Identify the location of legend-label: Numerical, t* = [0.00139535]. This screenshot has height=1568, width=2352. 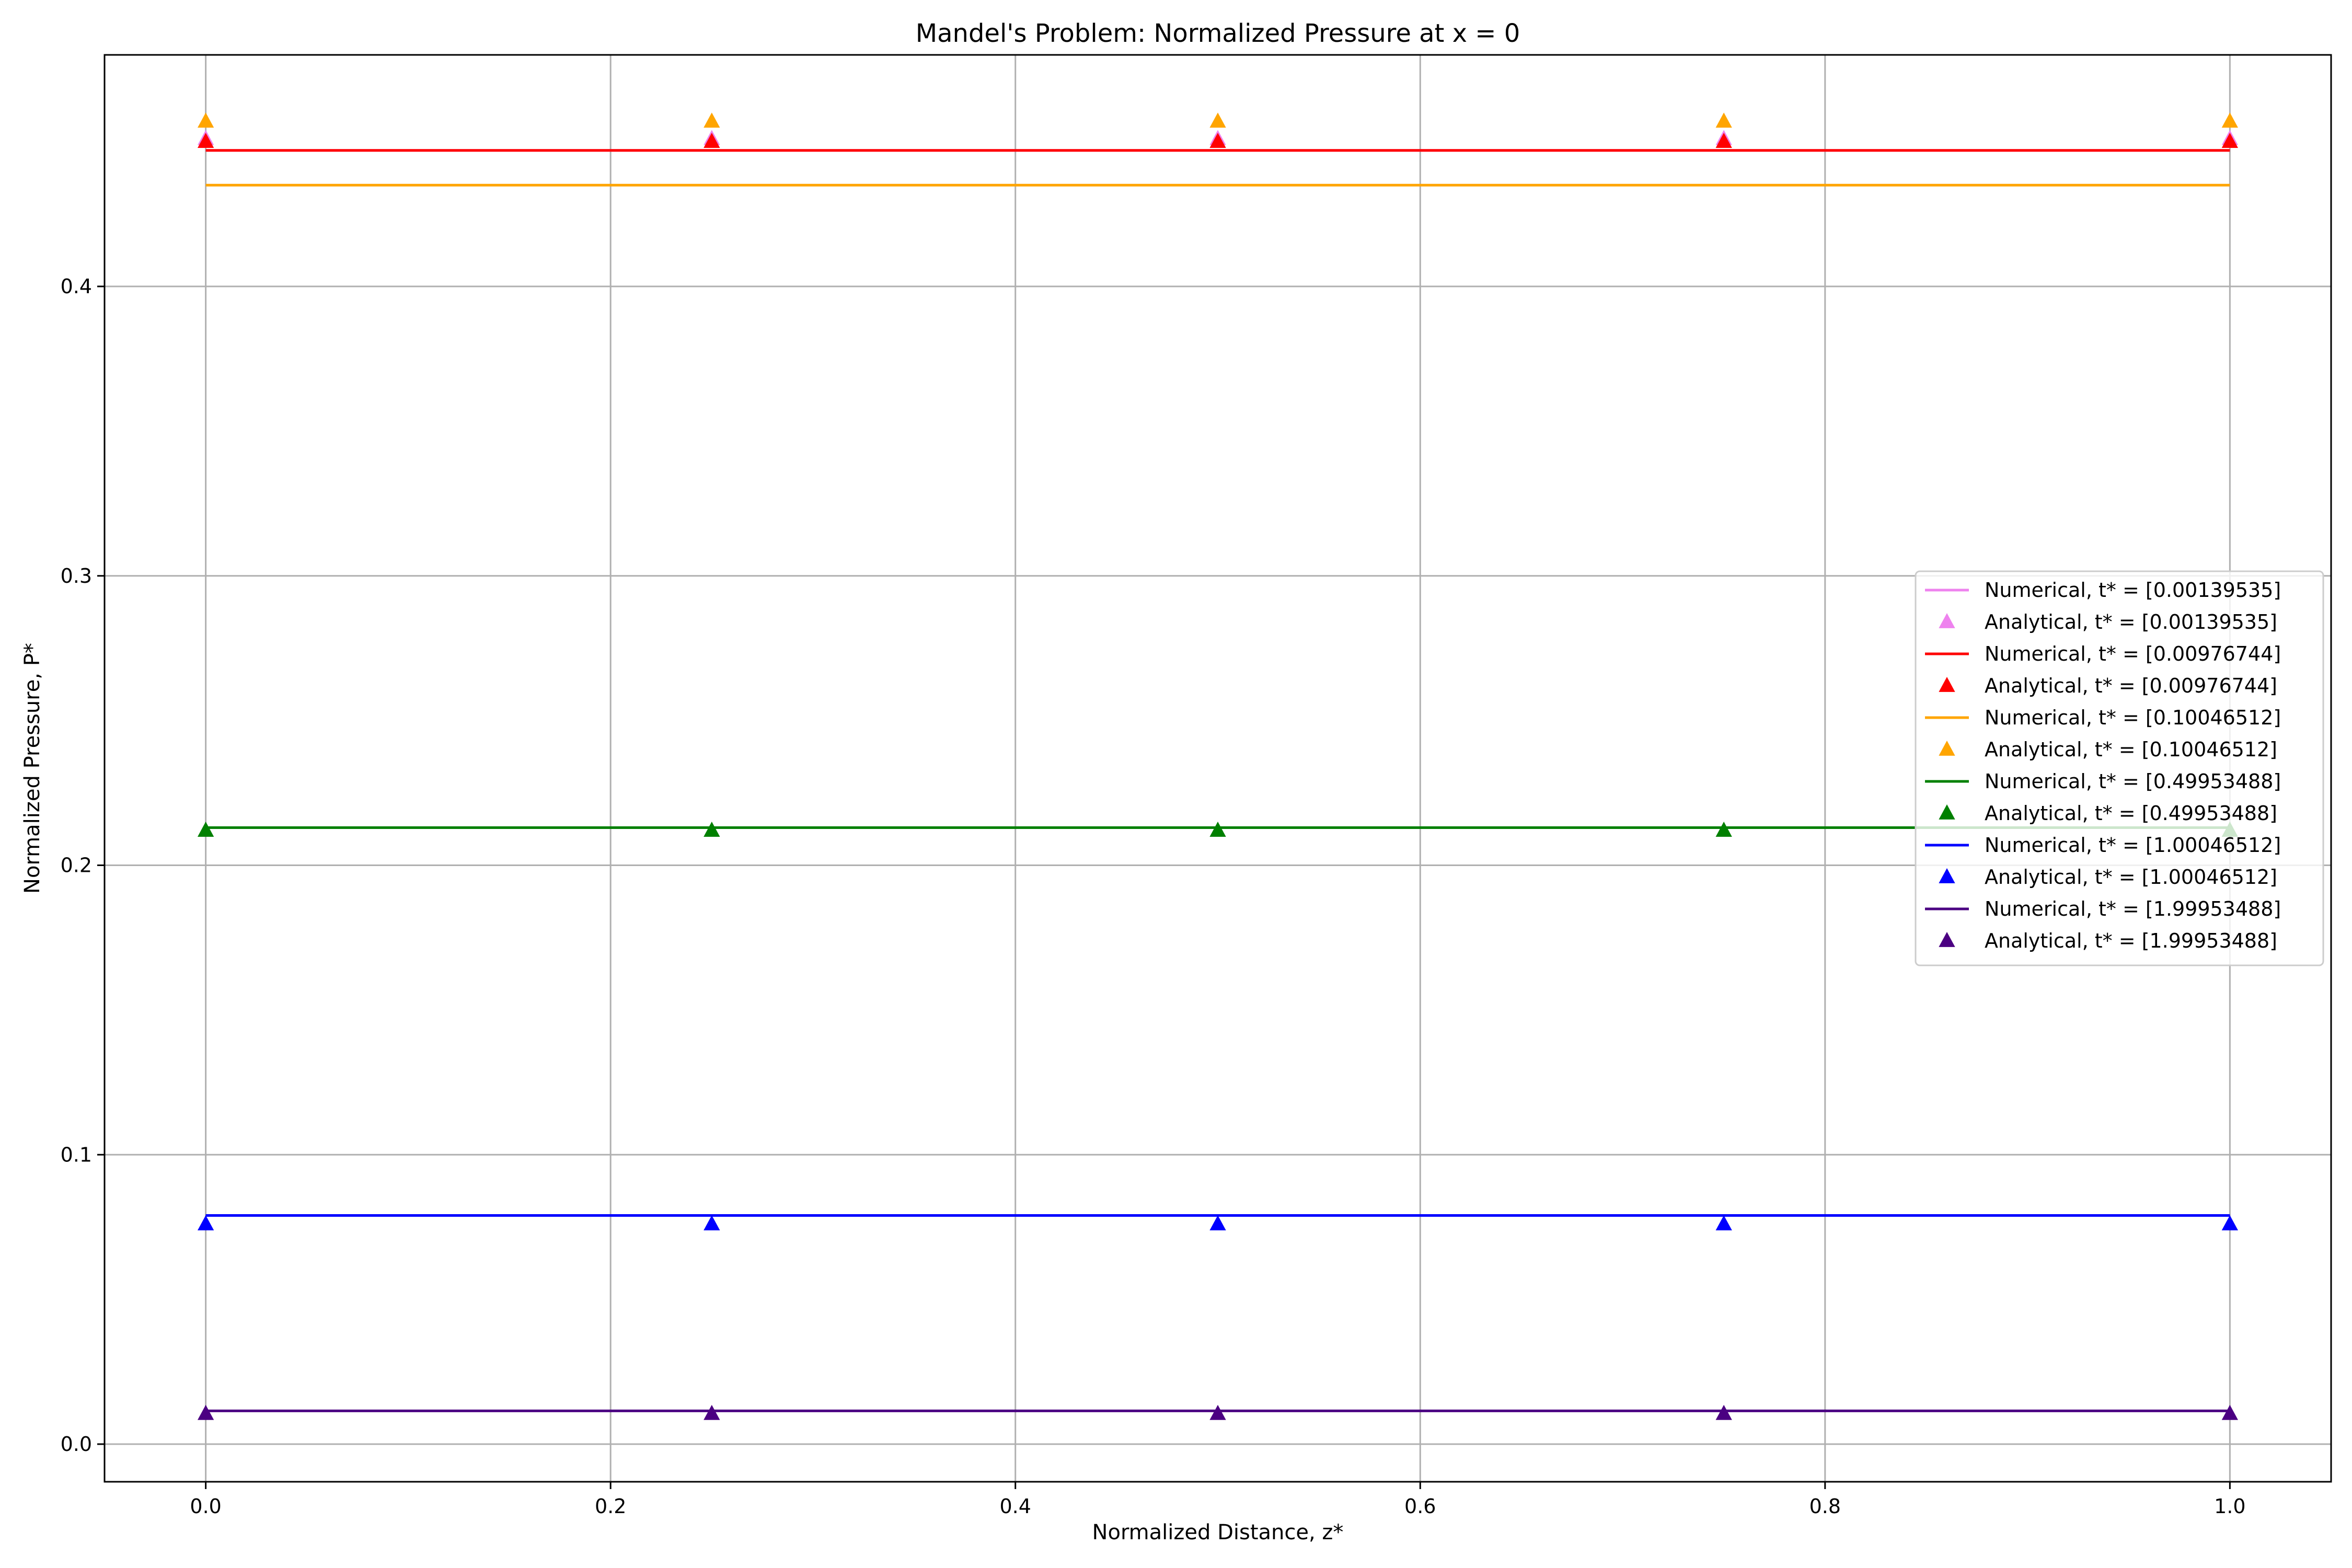
(2133, 590).